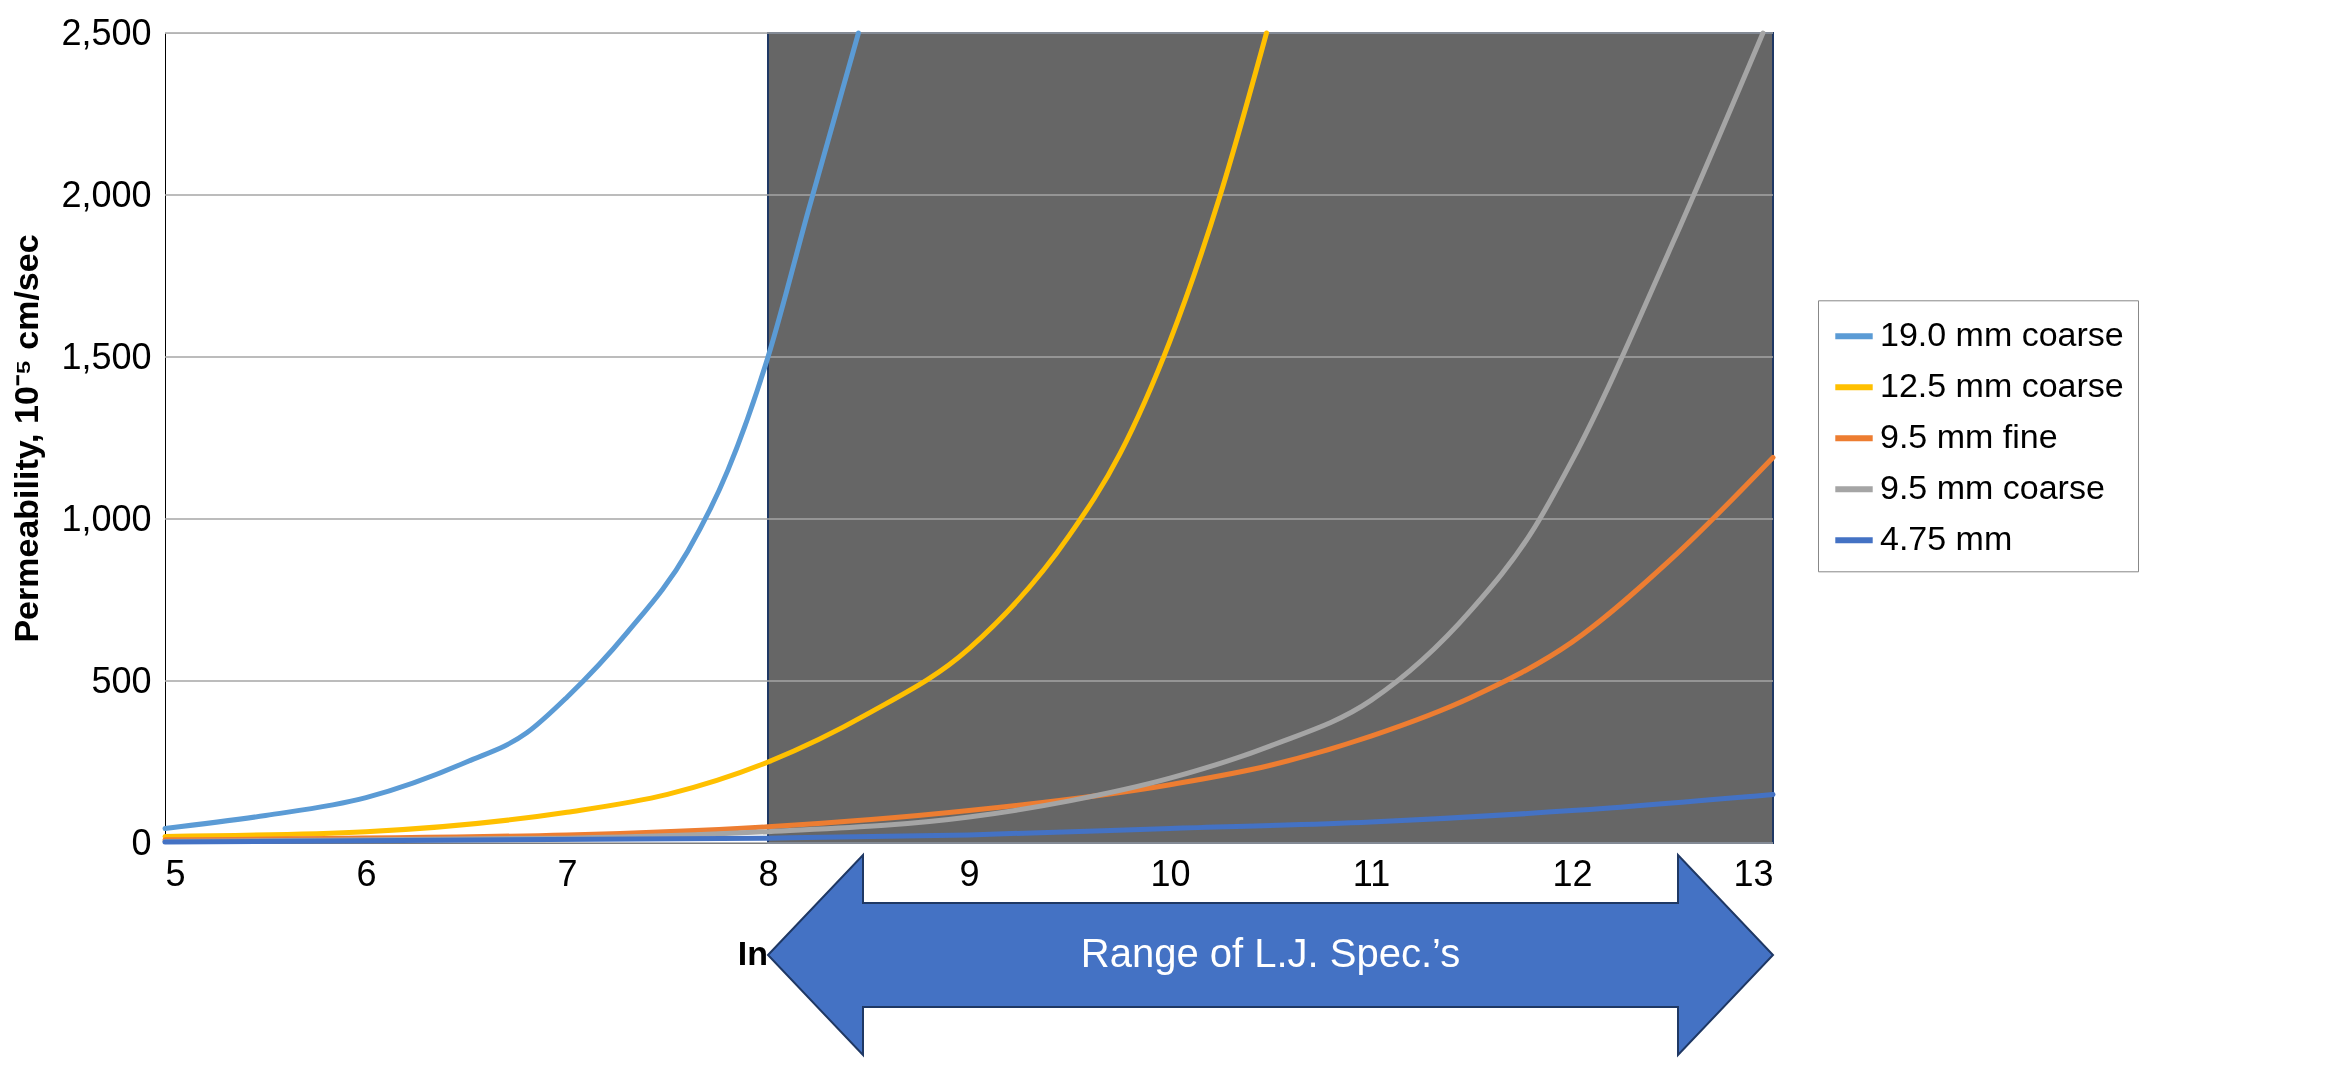 This screenshot has height=1075, width=2351. I want to click on legend-label: 12.5 mm coarse, so click(2002, 385).